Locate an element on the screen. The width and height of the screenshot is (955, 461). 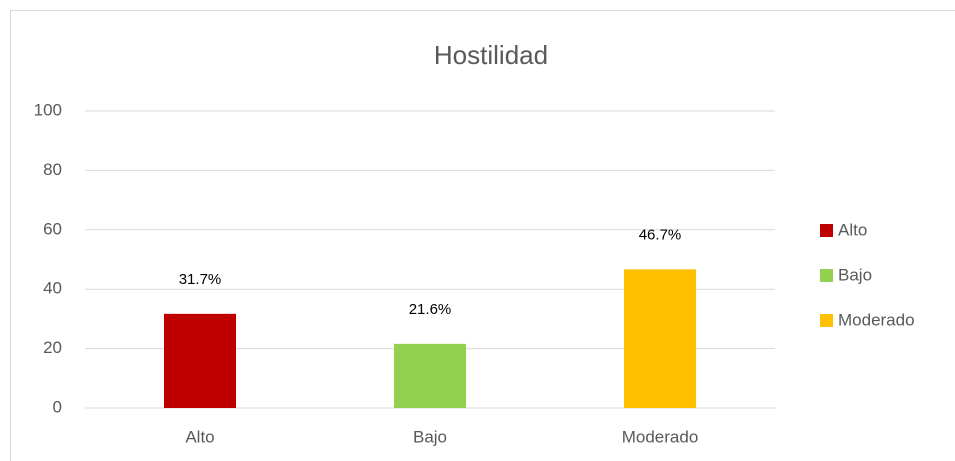
legend-label: Bajo is located at coordinates (855, 274).